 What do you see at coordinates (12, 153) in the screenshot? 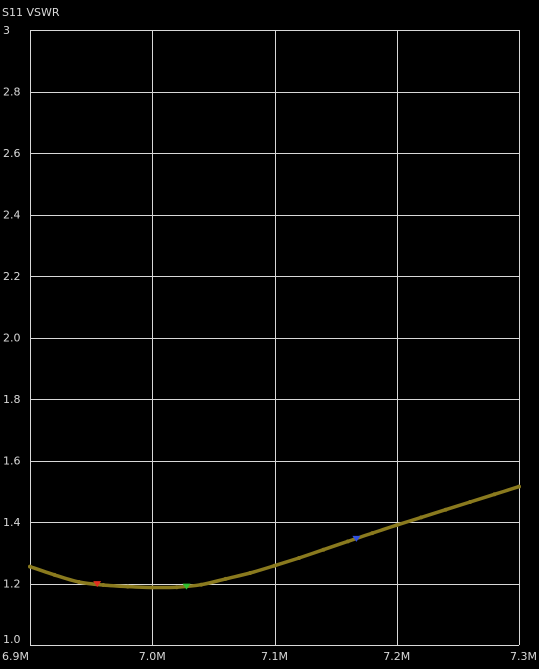
I see `y-tick-label: 2.6` at bounding box center [12, 153].